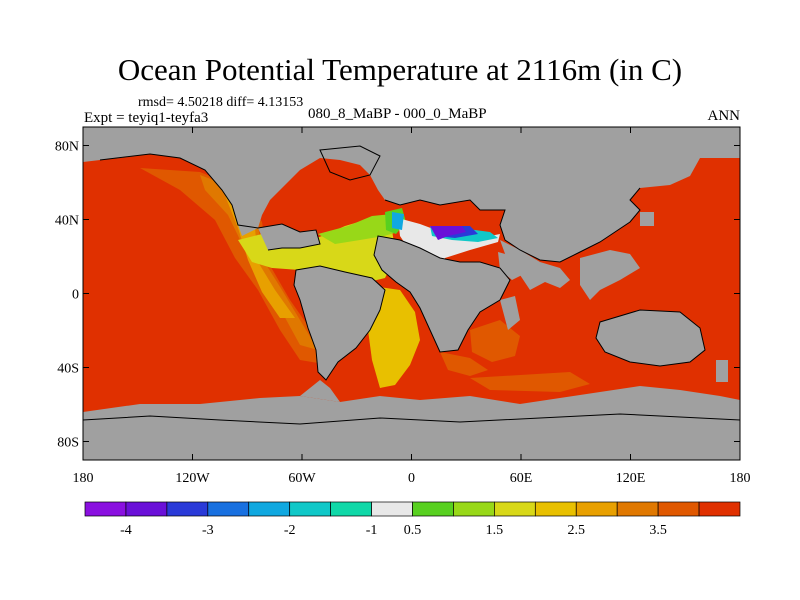 This screenshot has width=800, height=600. I want to click on land-antarctic-peninsula, so click(320, 391).